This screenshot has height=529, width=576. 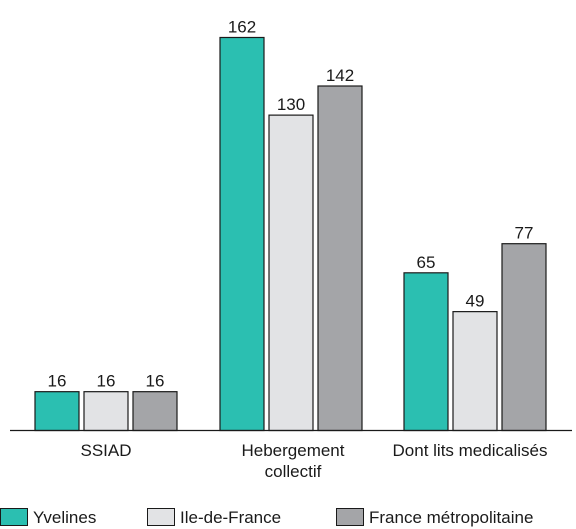 I want to click on bar-dont-lits-medicalises-yvelines, so click(x=426, y=352).